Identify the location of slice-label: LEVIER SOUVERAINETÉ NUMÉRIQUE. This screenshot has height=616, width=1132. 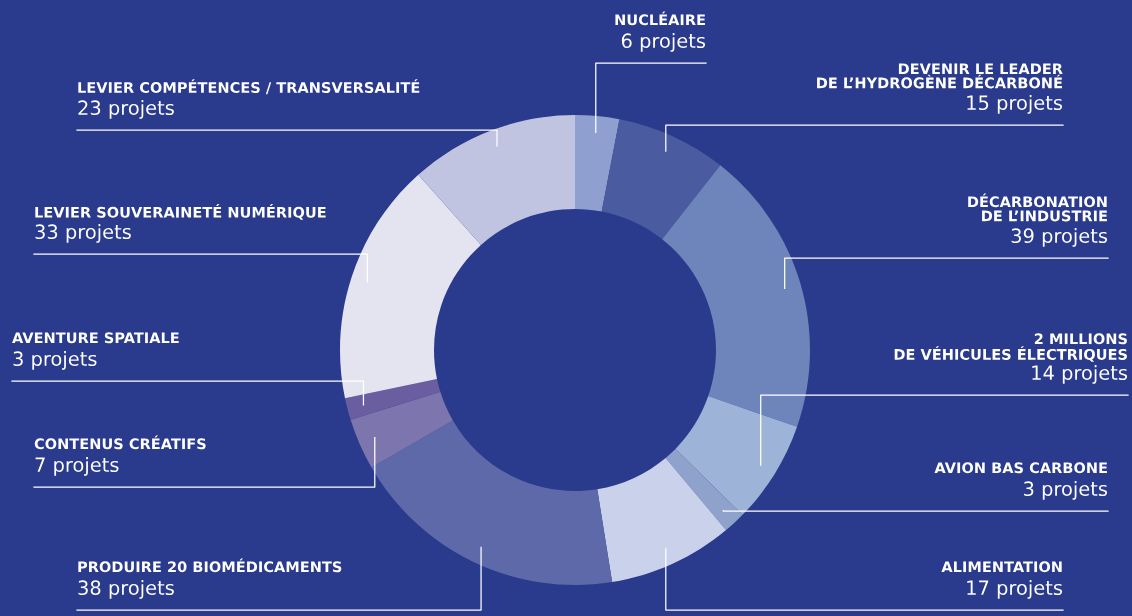
(180, 212).